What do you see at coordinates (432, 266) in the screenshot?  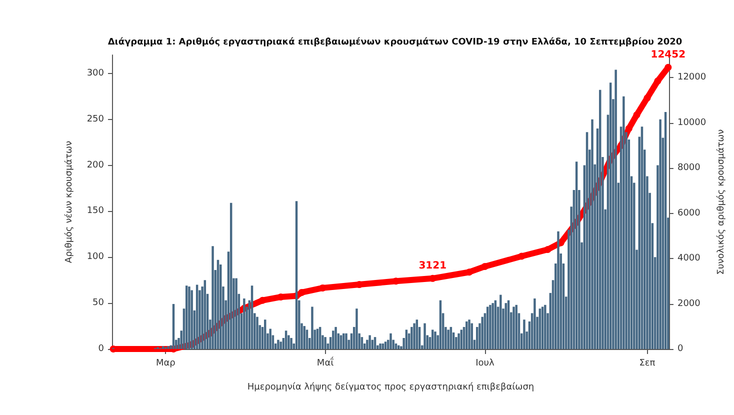 I see `data-label: 3121` at bounding box center [432, 266].